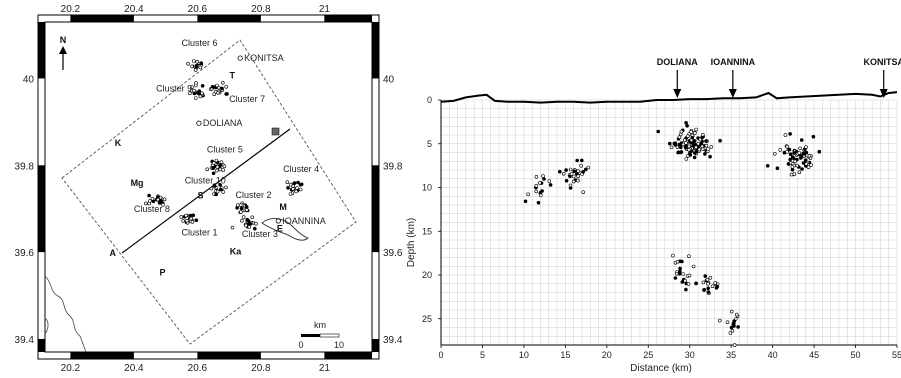  I want to click on map-border-bar-left, so click(41, 50).